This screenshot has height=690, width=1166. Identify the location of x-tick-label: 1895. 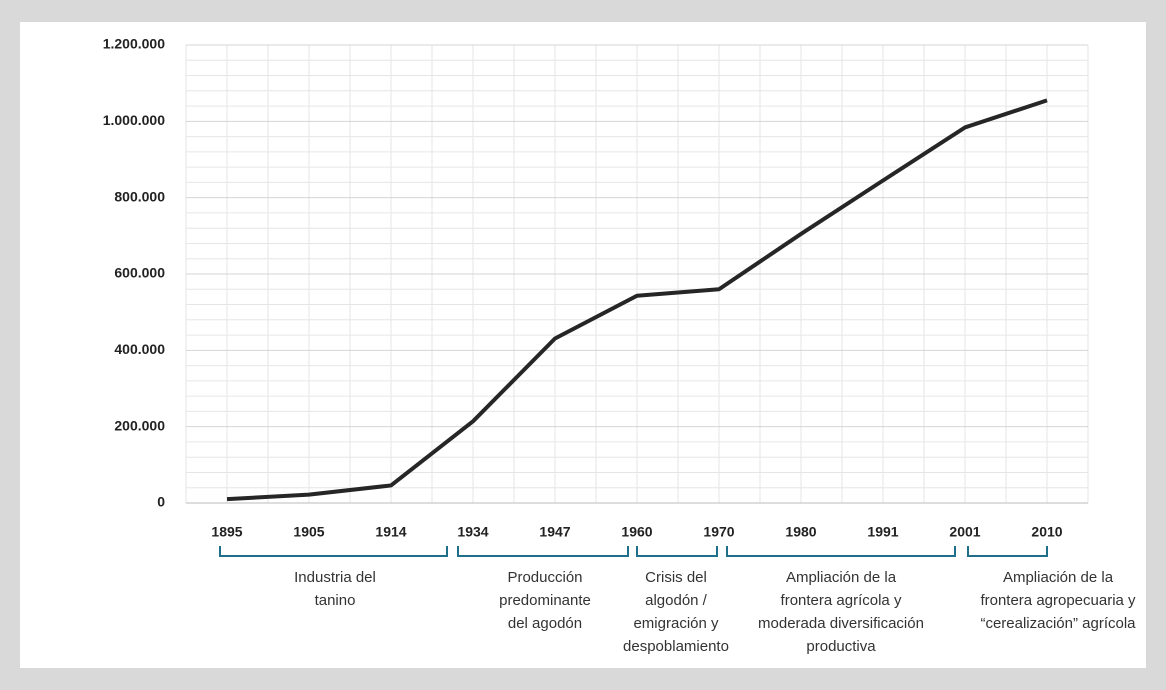
(226, 532).